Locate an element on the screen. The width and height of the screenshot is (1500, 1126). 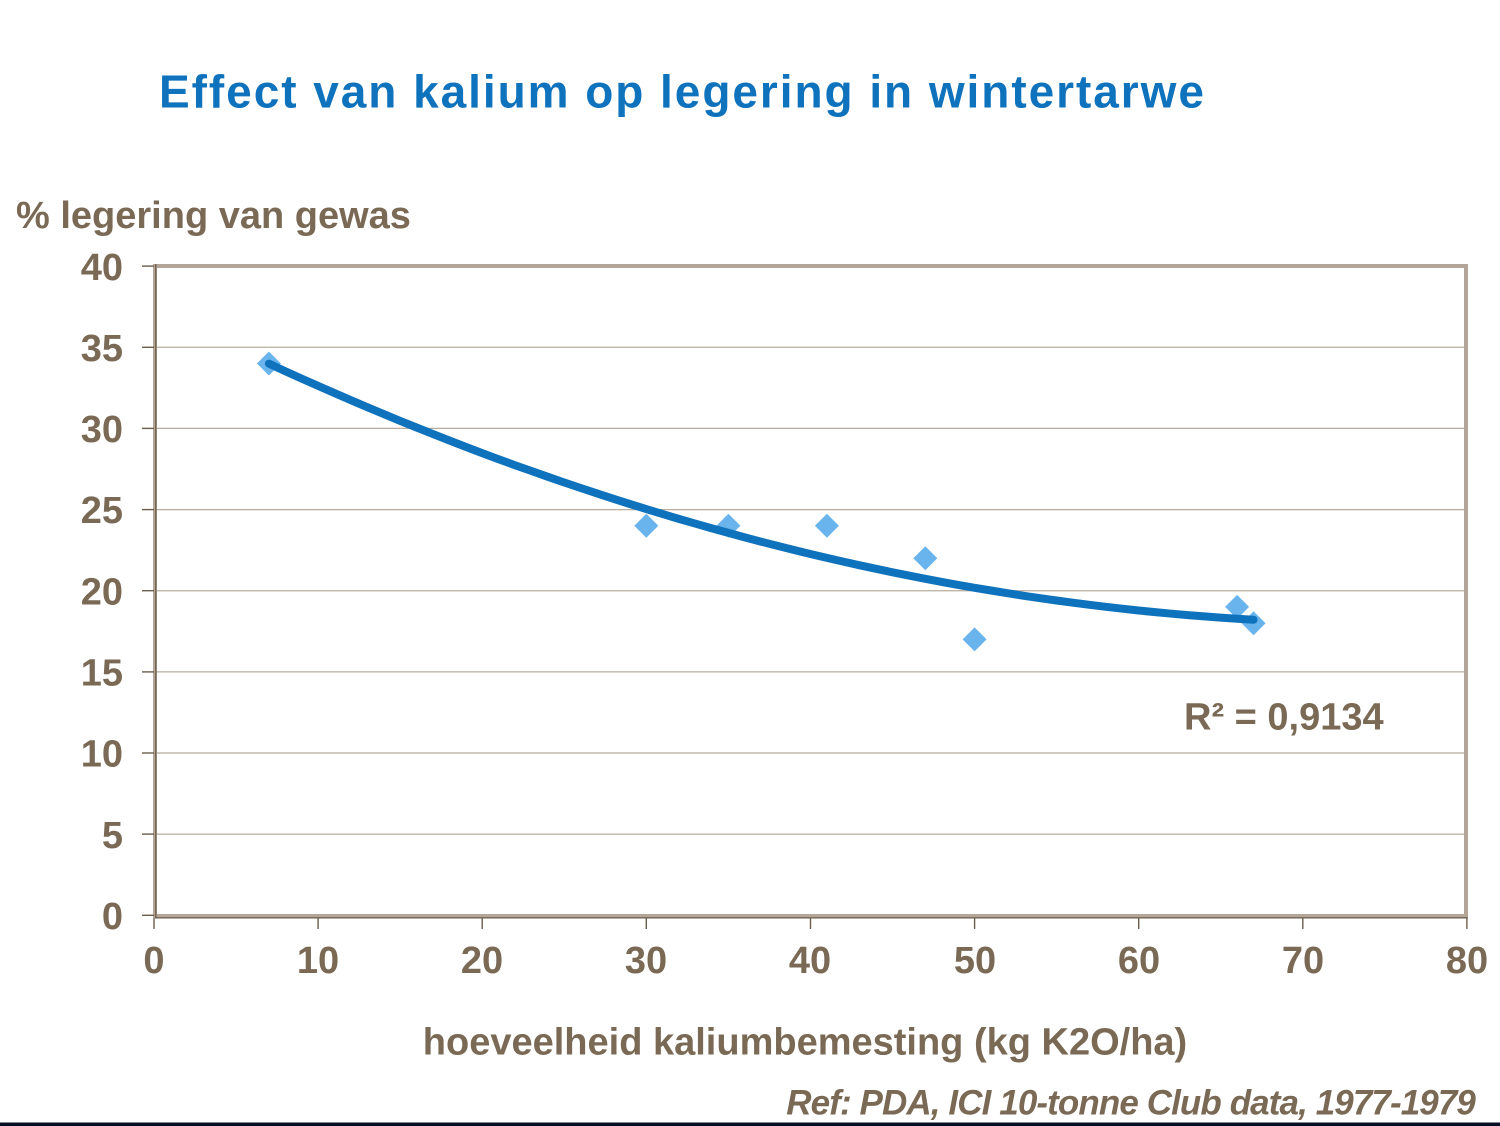
svg-text: 70 is located at coordinates (1303, 961).